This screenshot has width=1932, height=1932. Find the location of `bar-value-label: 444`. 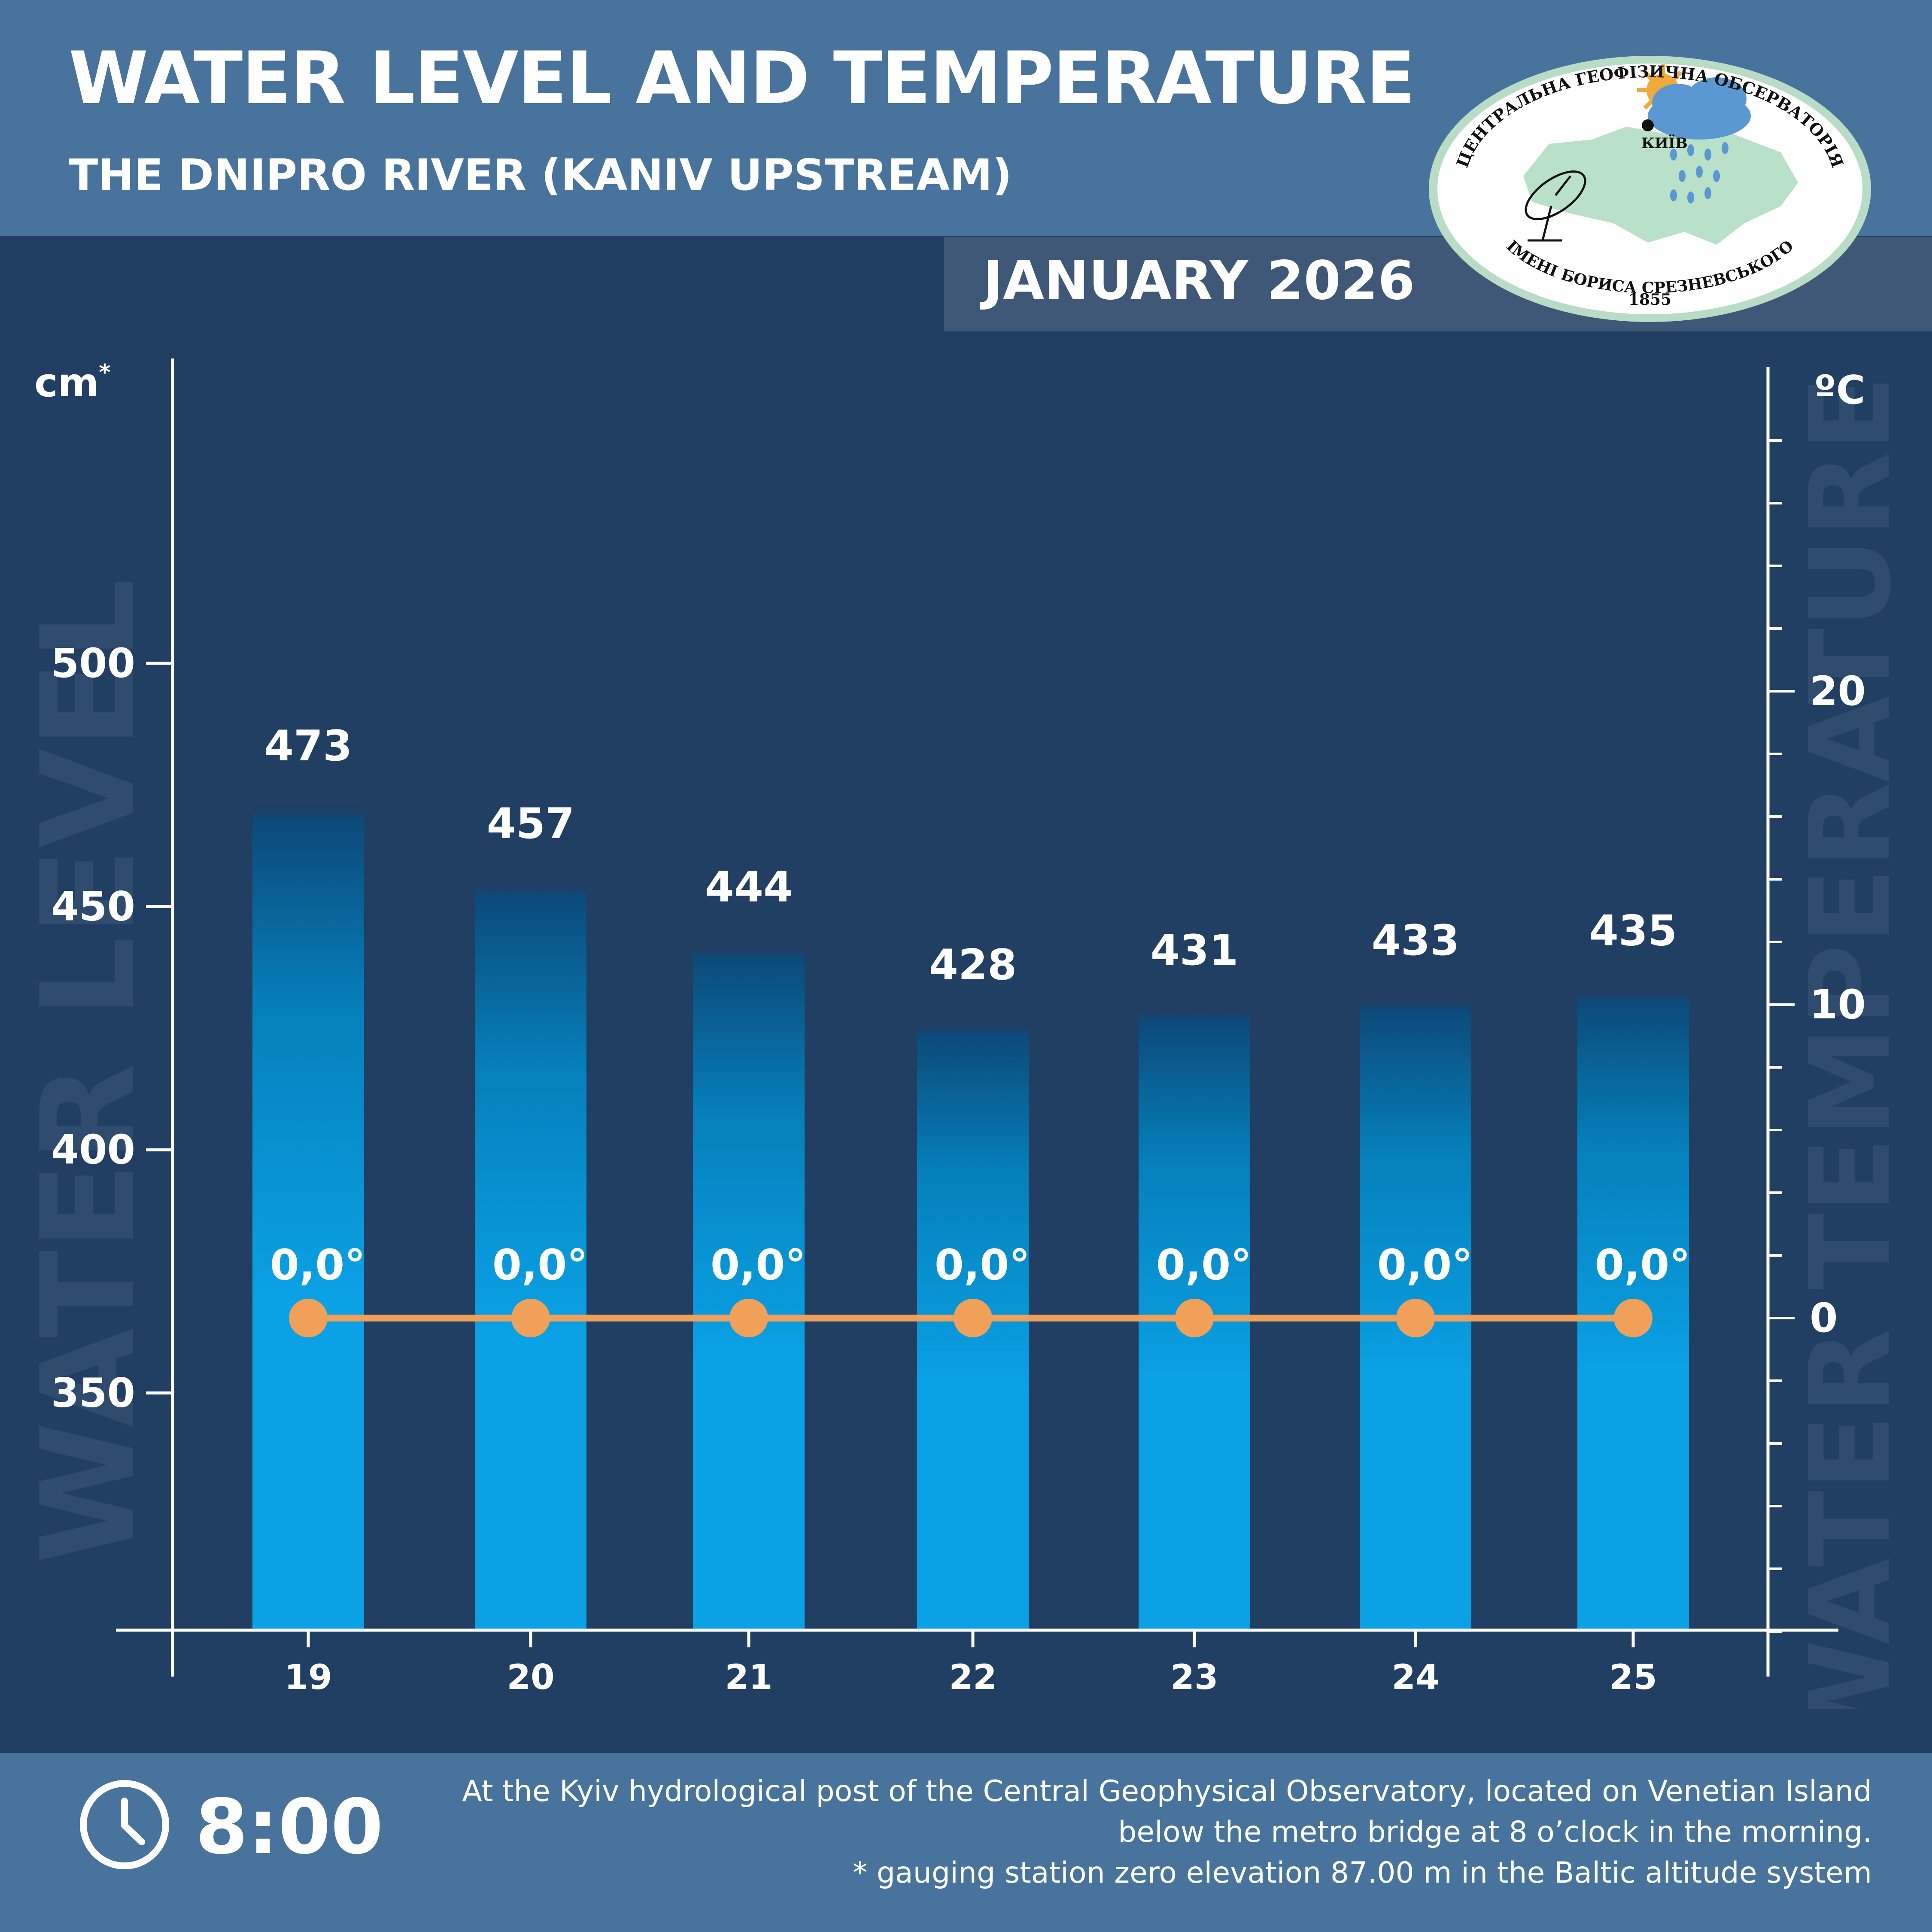

bar-value-label: 444 is located at coordinates (749, 887).